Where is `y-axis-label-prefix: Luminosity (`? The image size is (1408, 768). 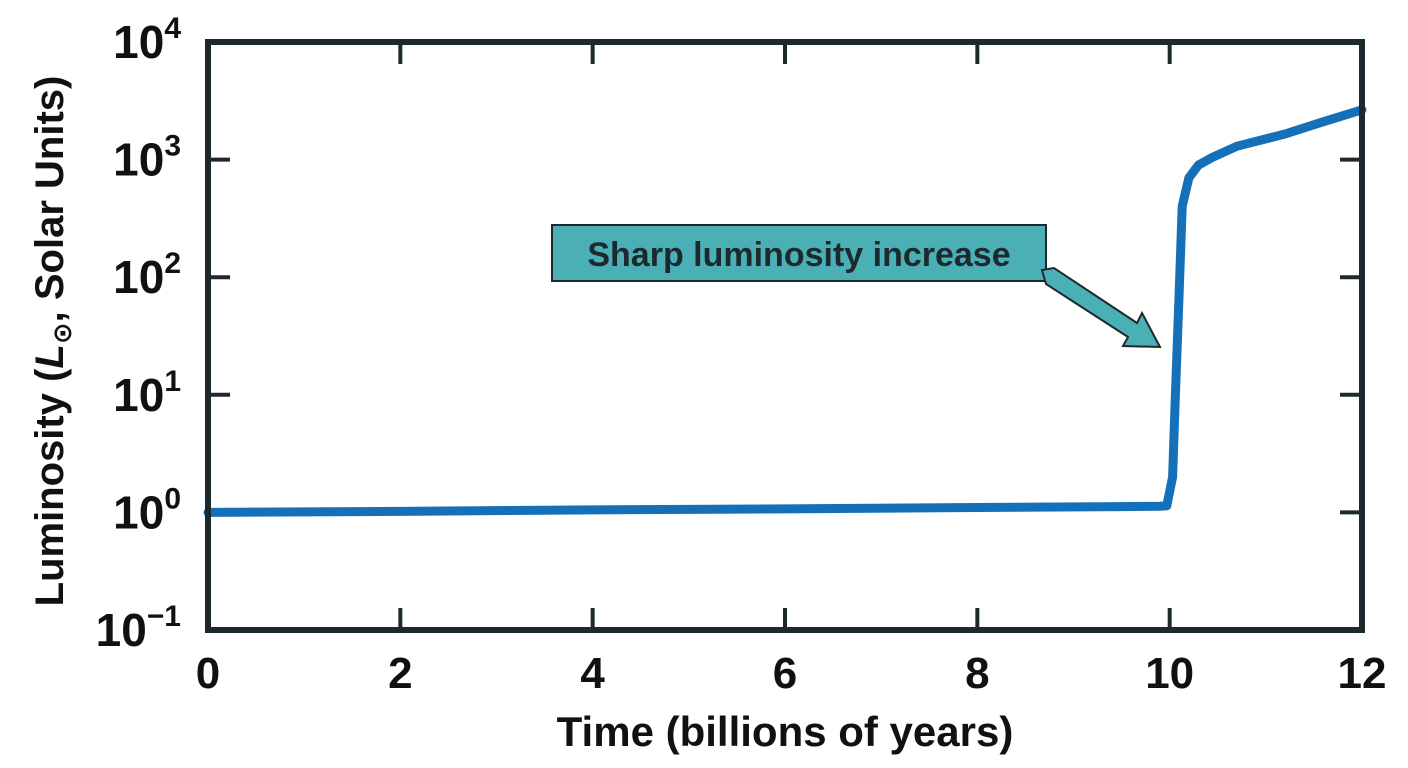 y-axis-label-prefix: Luminosity ( is located at coordinates (50, 487).